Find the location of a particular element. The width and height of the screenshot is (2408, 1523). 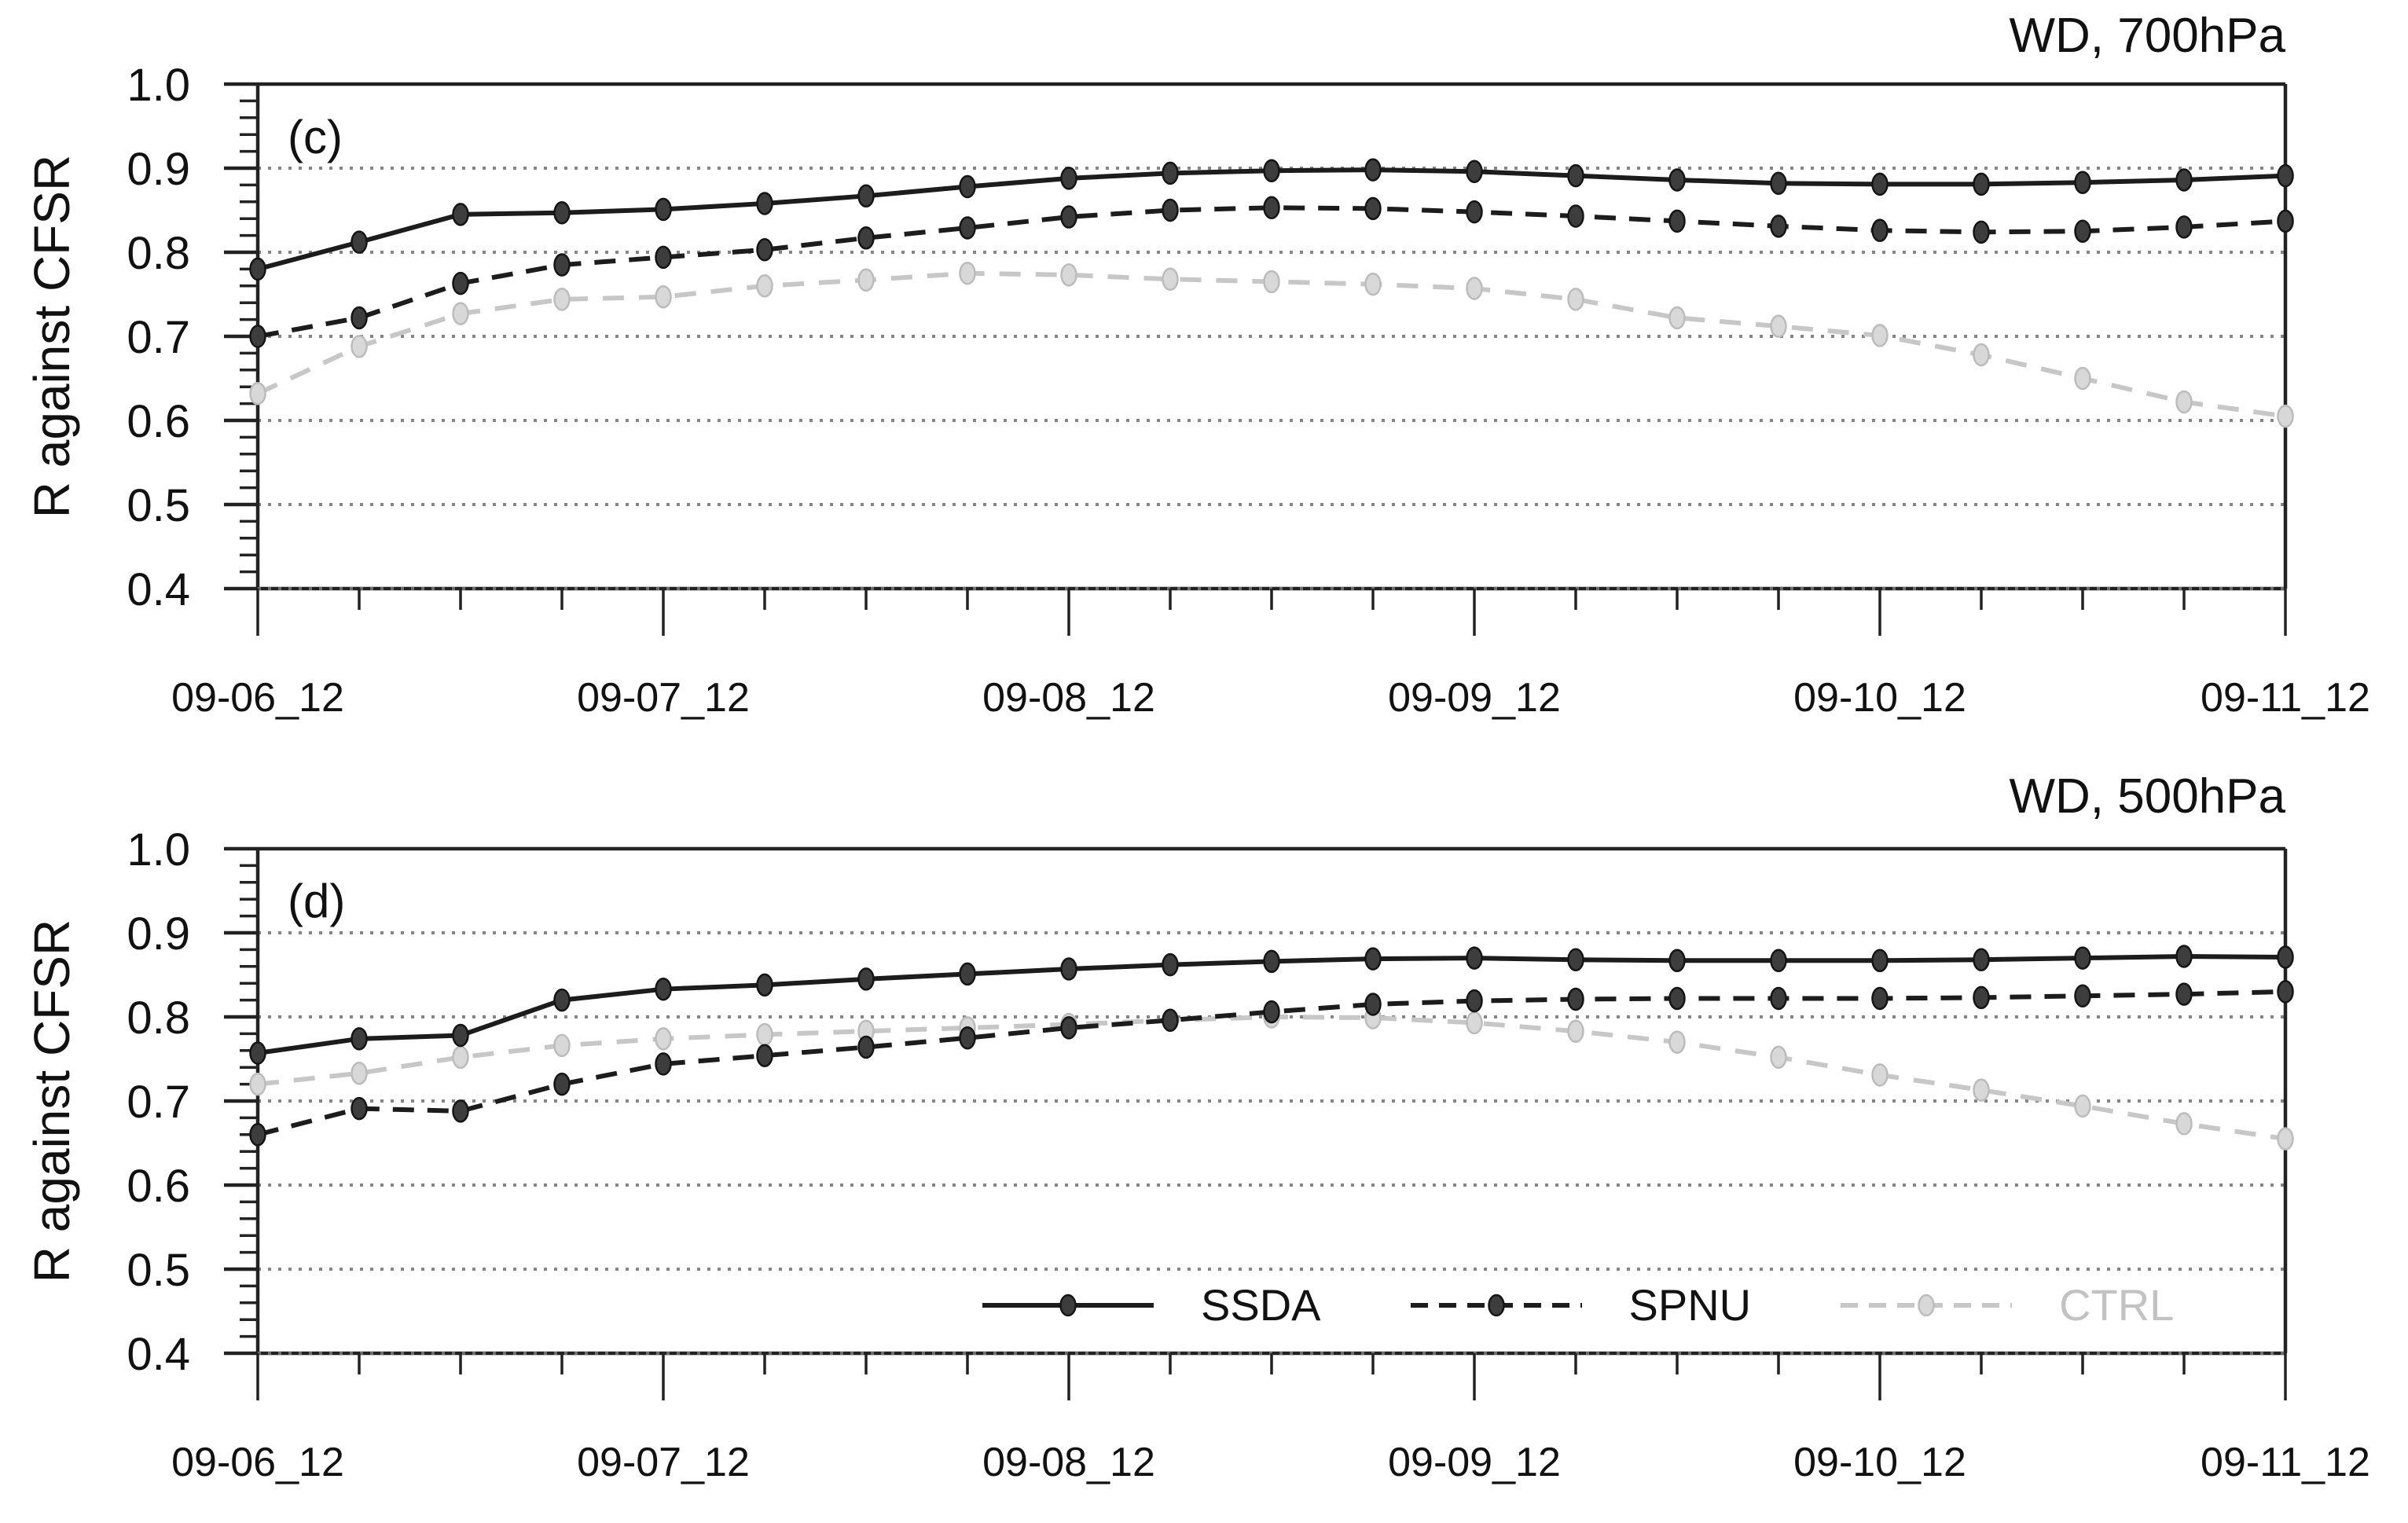

y-tick-label: 0.5 is located at coordinates (158, 505).